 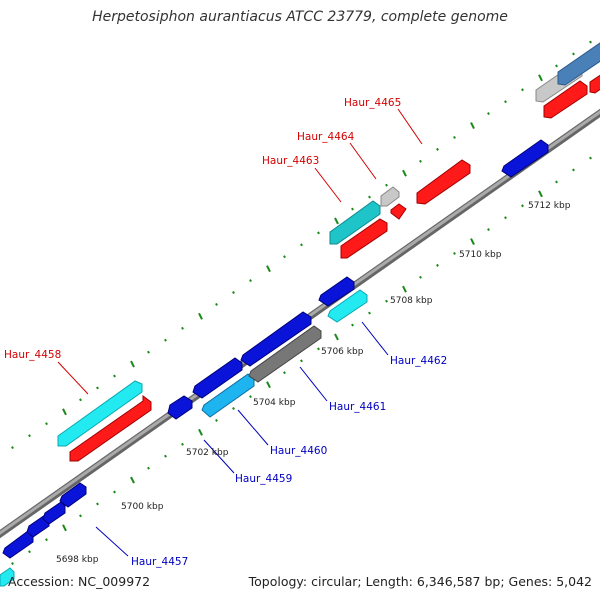 What do you see at coordinates (274, 403) in the screenshot?
I see `scale-label-5704: 5704 kbp` at bounding box center [274, 403].